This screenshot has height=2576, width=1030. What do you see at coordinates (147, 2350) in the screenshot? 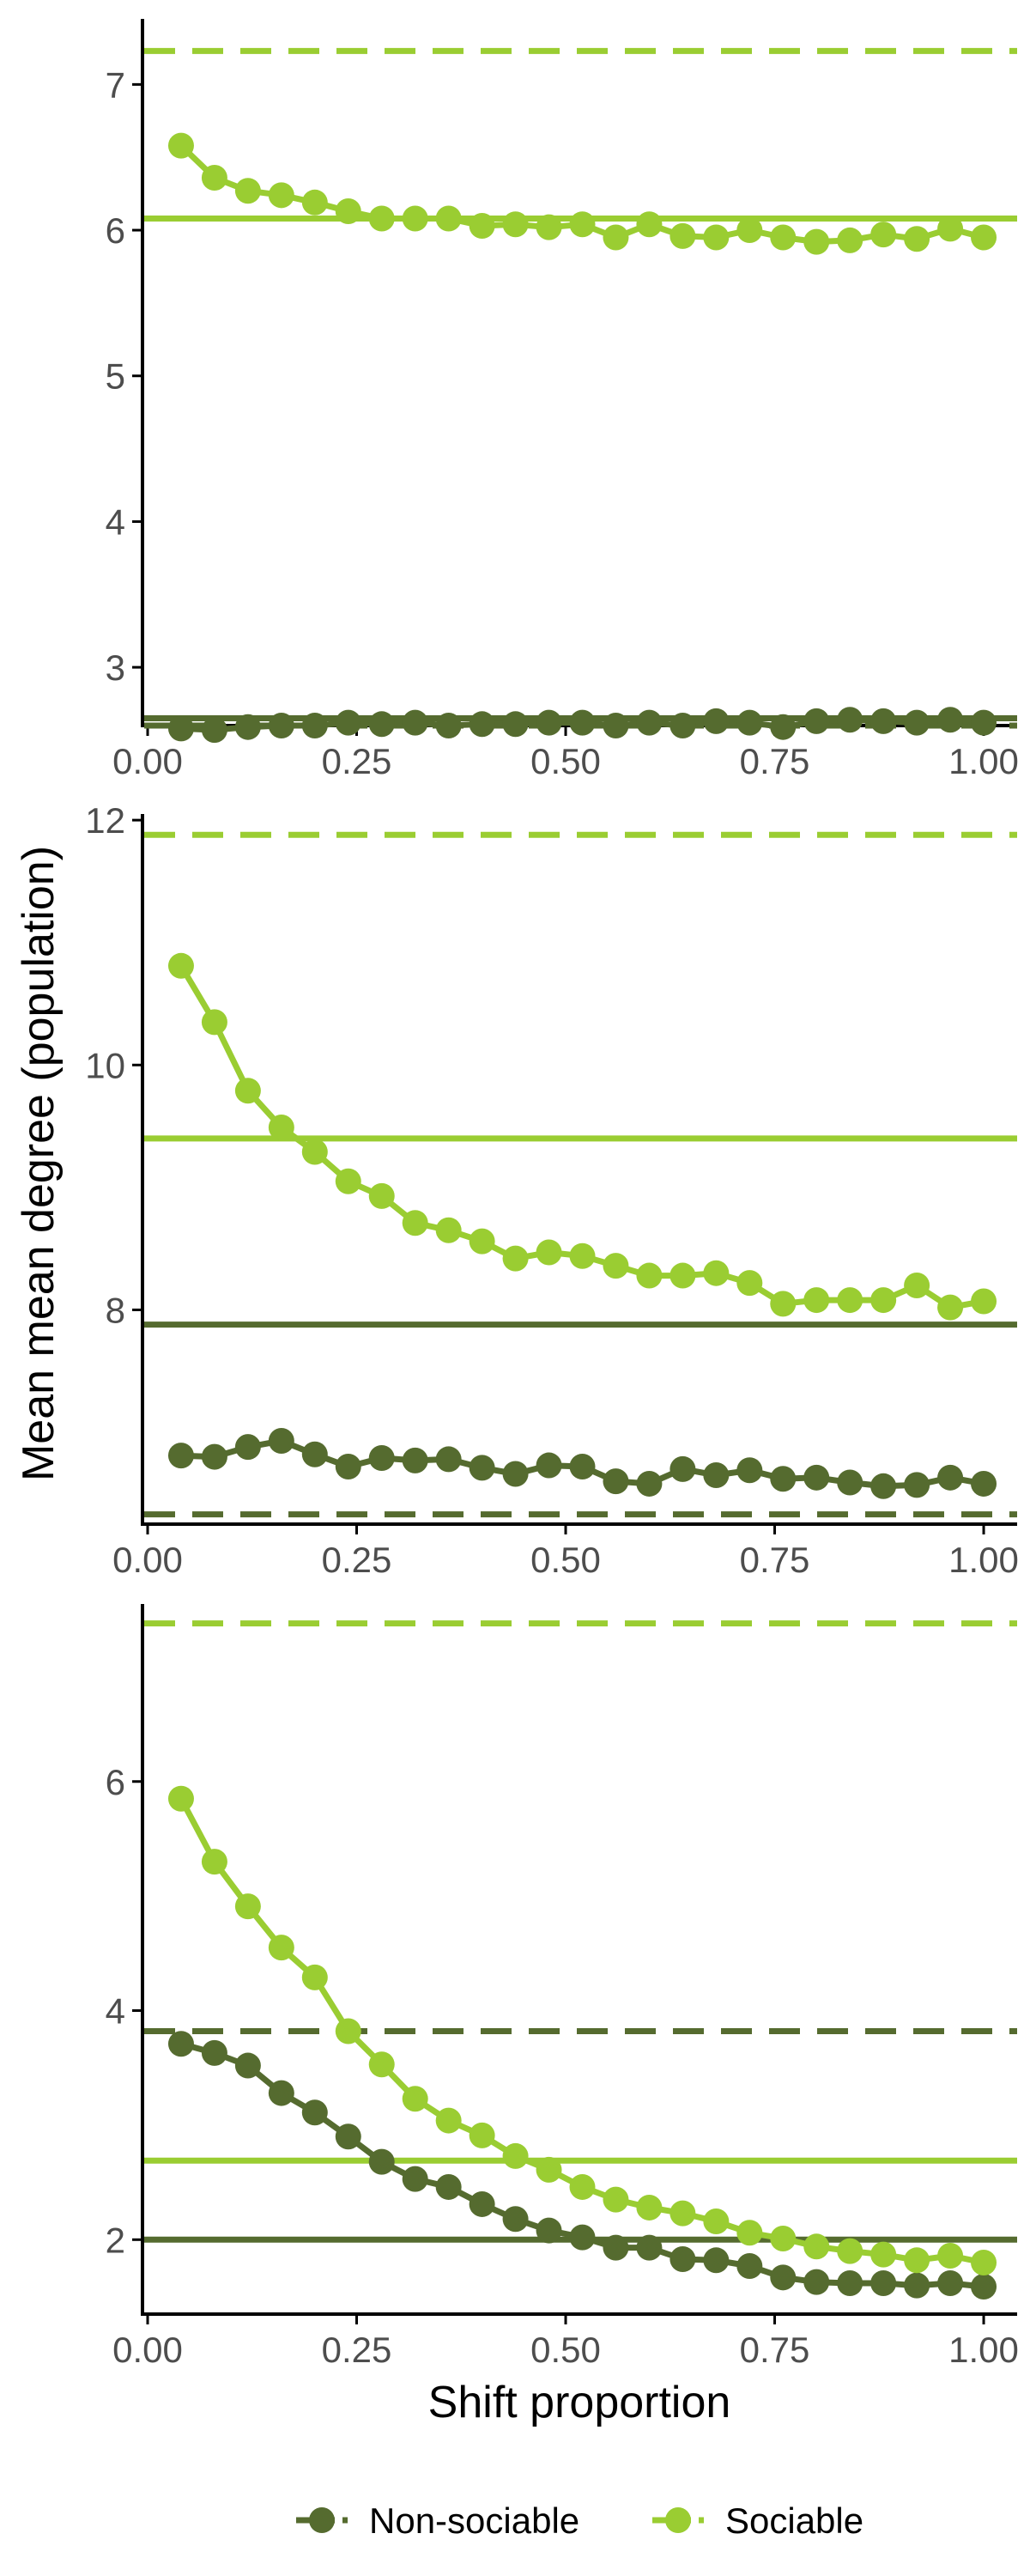
I see `x-tick-label: 0.00` at bounding box center [147, 2350].